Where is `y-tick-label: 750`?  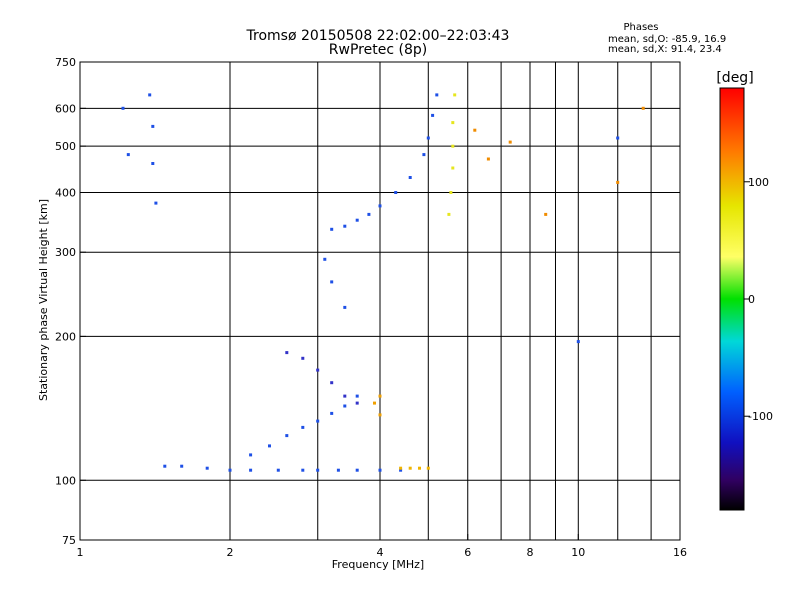
y-tick-label: 750 is located at coordinates (65, 62).